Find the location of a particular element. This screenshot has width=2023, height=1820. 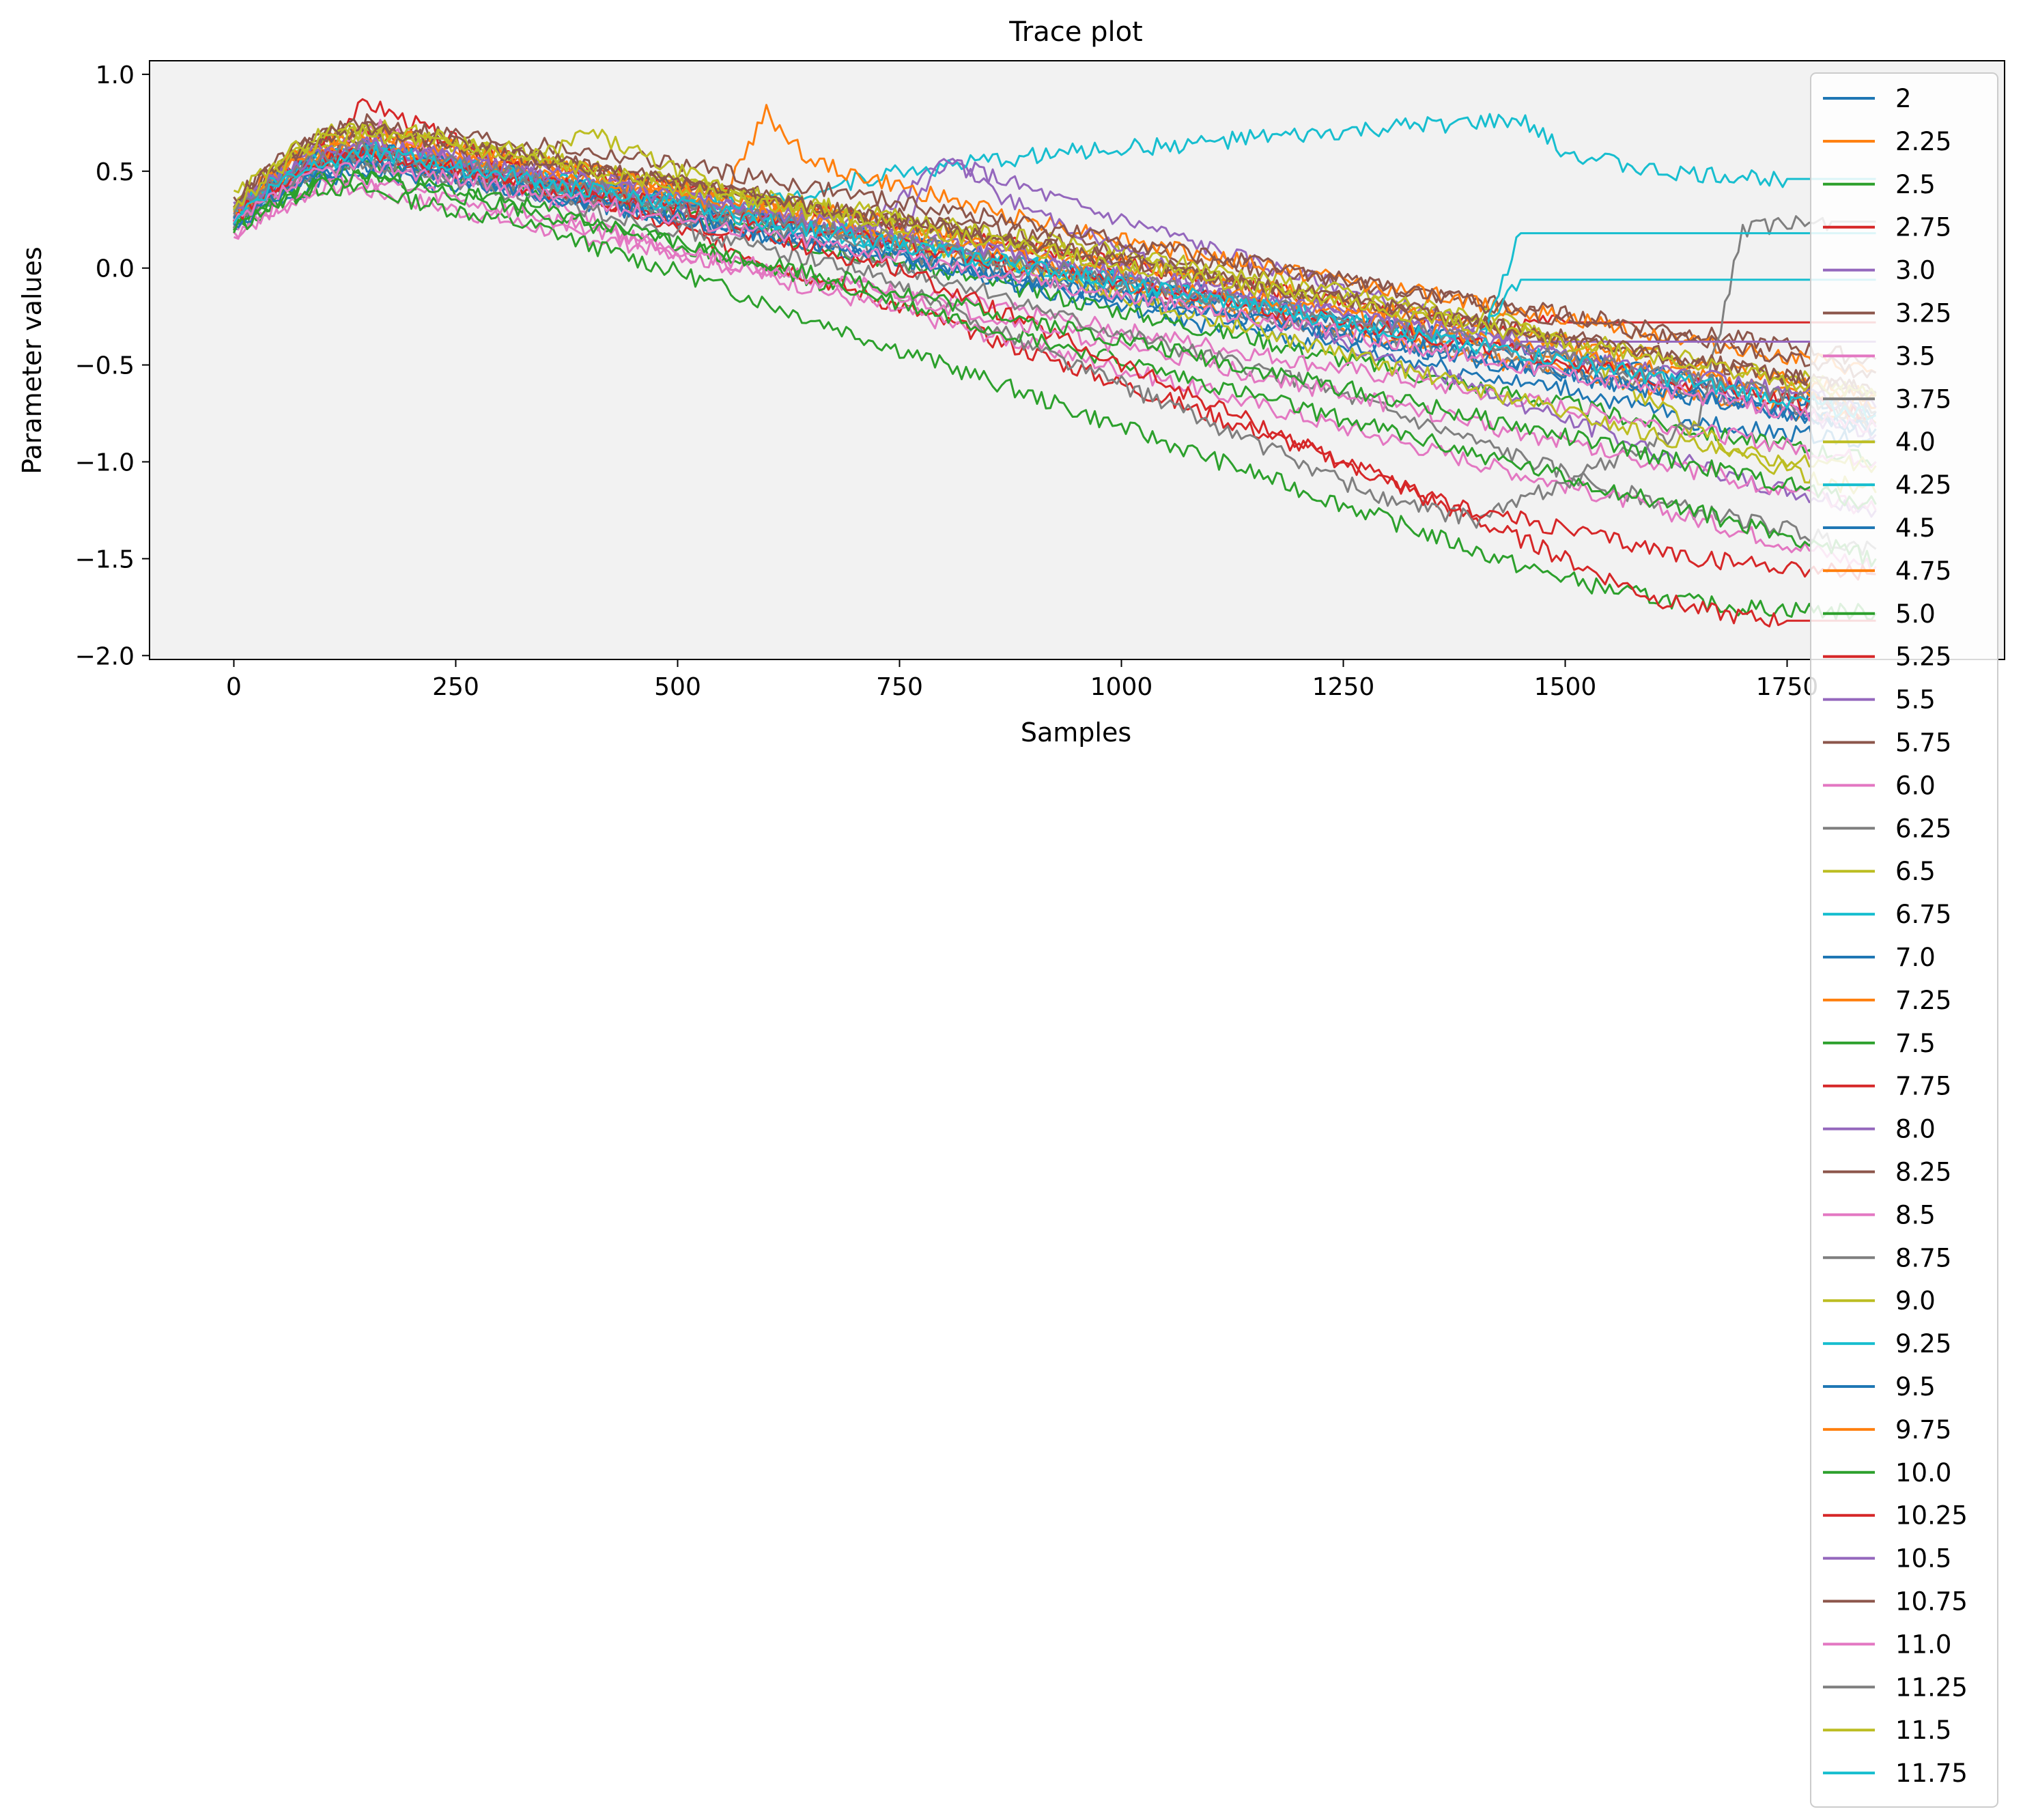

legend-box is located at coordinates (1904, 940).